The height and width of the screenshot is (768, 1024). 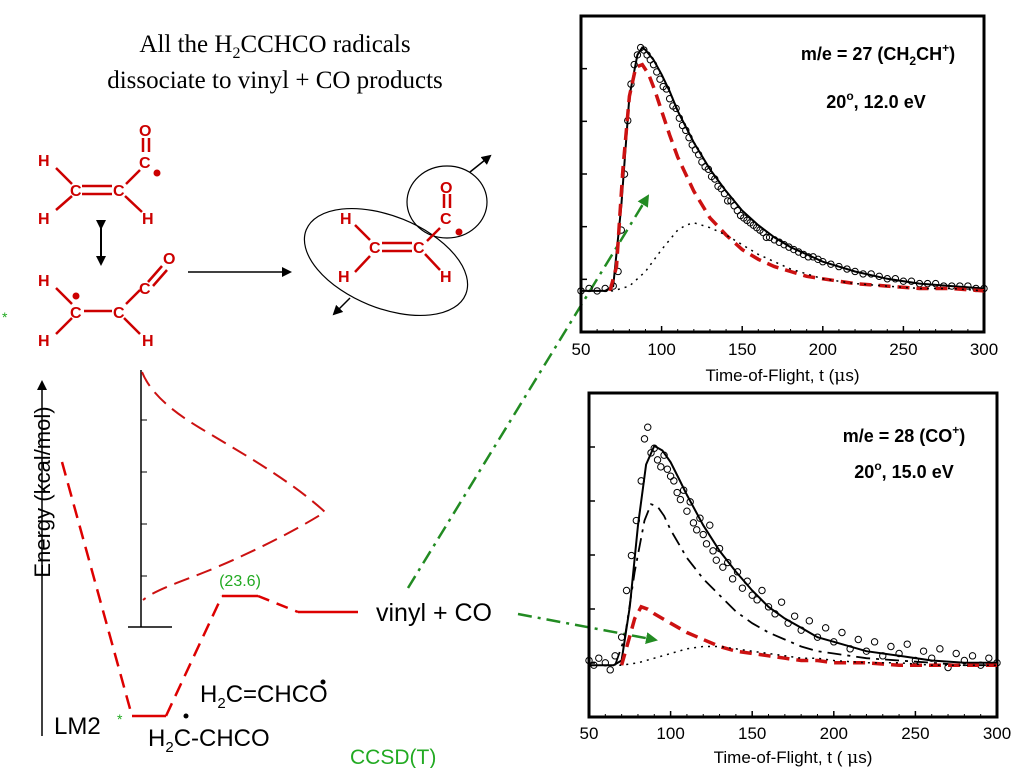 I want to click on fit-total-line, so click(x=783, y=169).